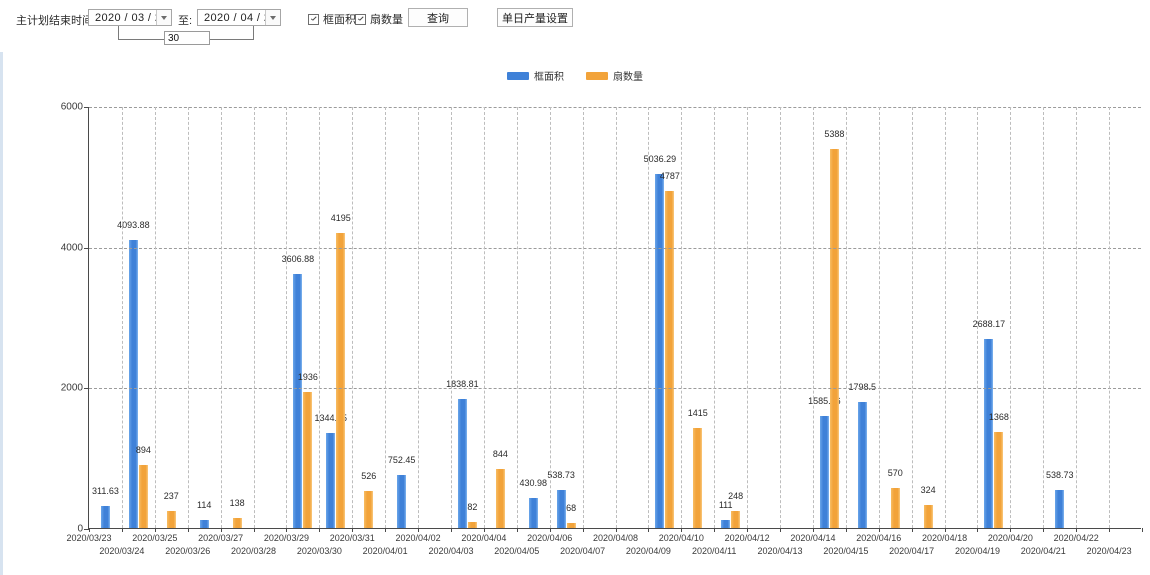 This screenshot has height=575, width=1150. Describe the element at coordinates (614, 75) in the screenshot. I see `legend-item-1: 扇数量` at that location.